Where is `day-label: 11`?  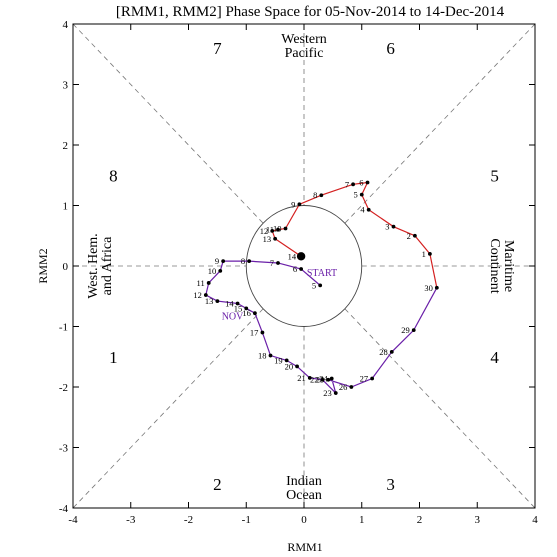
day-label: 11 is located at coordinates (201, 283).